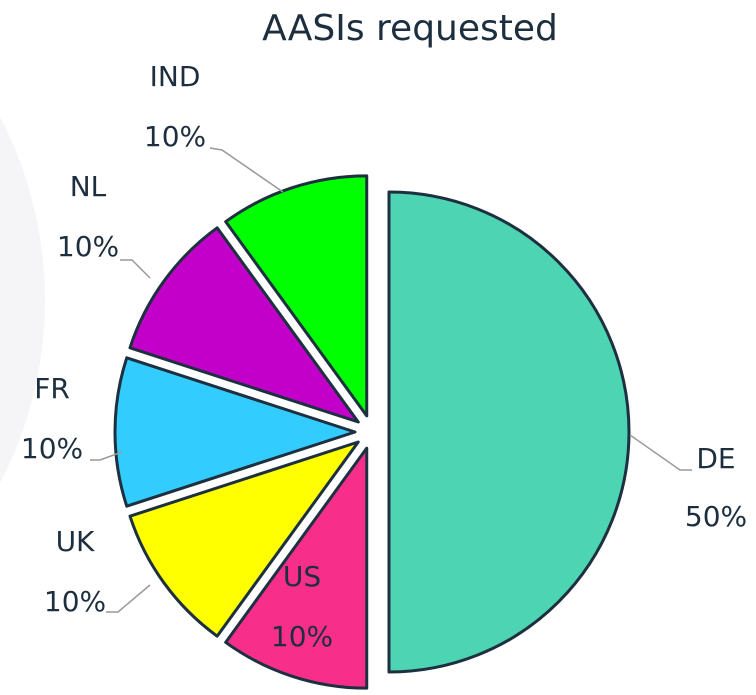 Image resolution: width=756 pixels, height=695 pixels. What do you see at coordinates (302, 576) in the screenshot?
I see `slice-label: US` at bounding box center [302, 576].